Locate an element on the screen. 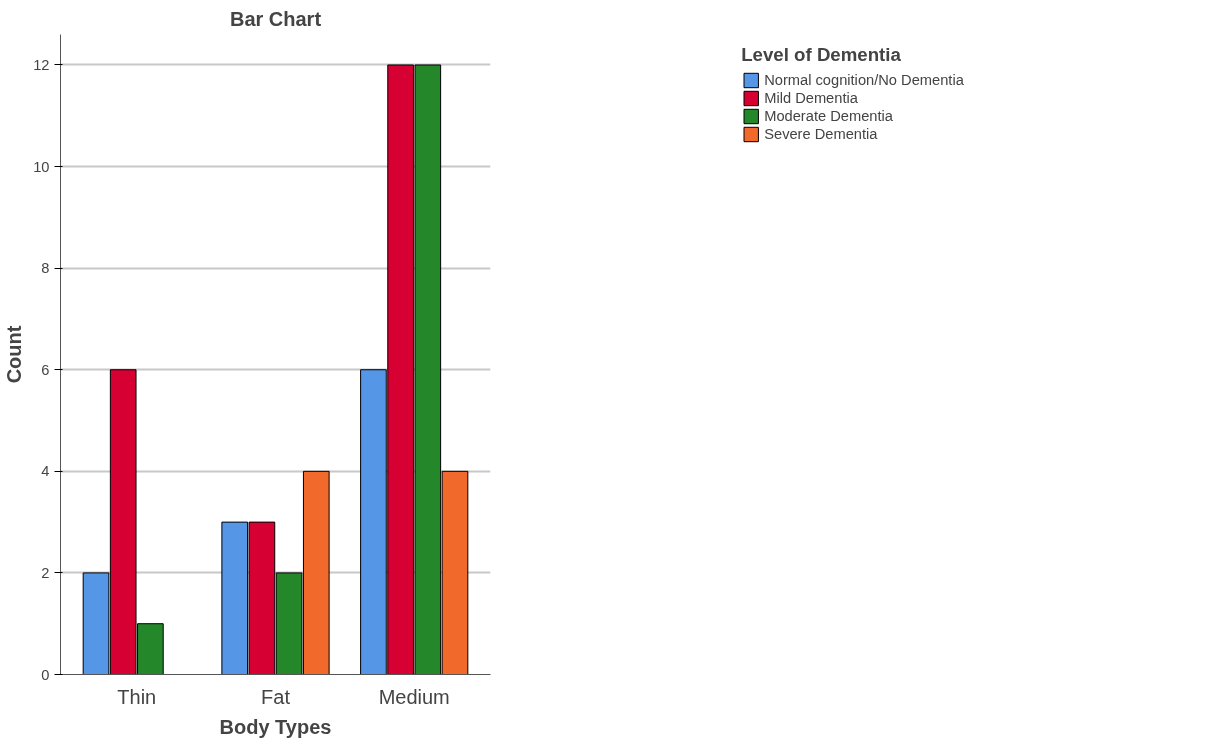 This screenshot has height=747, width=1225. legend-label: Moderate Dementia is located at coordinates (828, 116).